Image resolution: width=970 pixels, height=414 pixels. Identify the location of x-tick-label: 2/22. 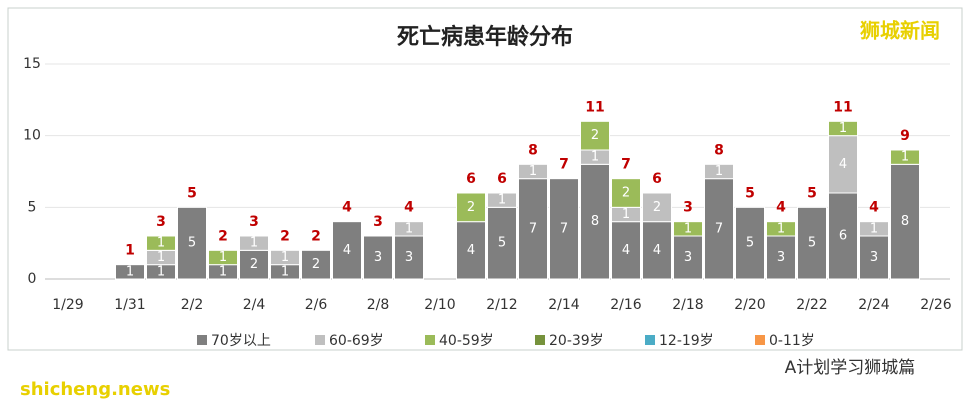
(811, 305).